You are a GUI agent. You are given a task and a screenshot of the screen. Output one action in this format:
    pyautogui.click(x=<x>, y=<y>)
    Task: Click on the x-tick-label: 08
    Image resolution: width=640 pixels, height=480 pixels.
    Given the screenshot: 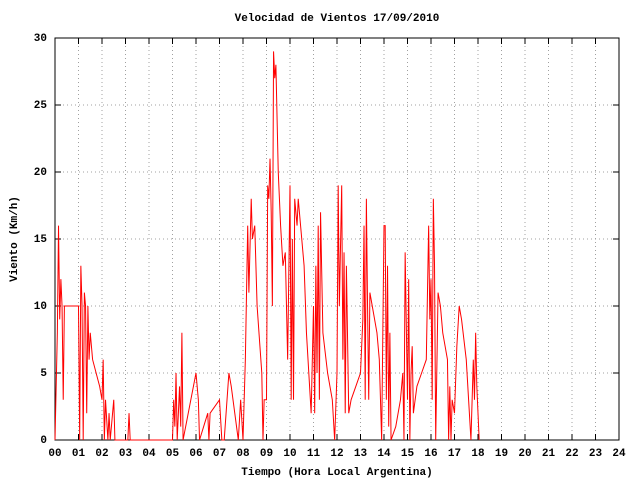 What is the action you would take?
    pyautogui.click(x=243, y=454)
    